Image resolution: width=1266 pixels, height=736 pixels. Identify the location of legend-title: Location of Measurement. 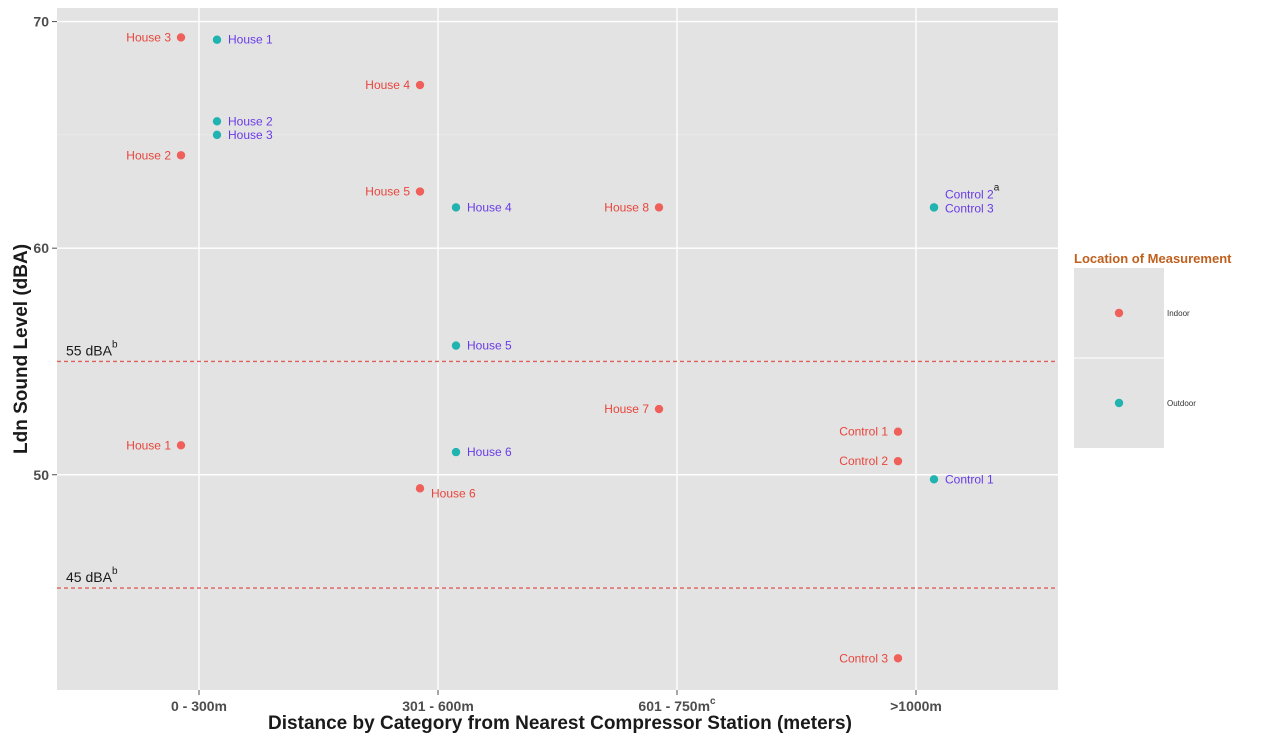
(1153, 258).